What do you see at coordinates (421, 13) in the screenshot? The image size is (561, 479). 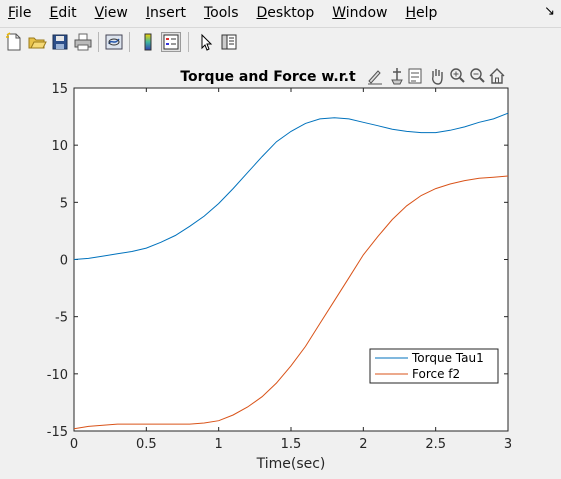 I see `menu-help: Help` at bounding box center [421, 13].